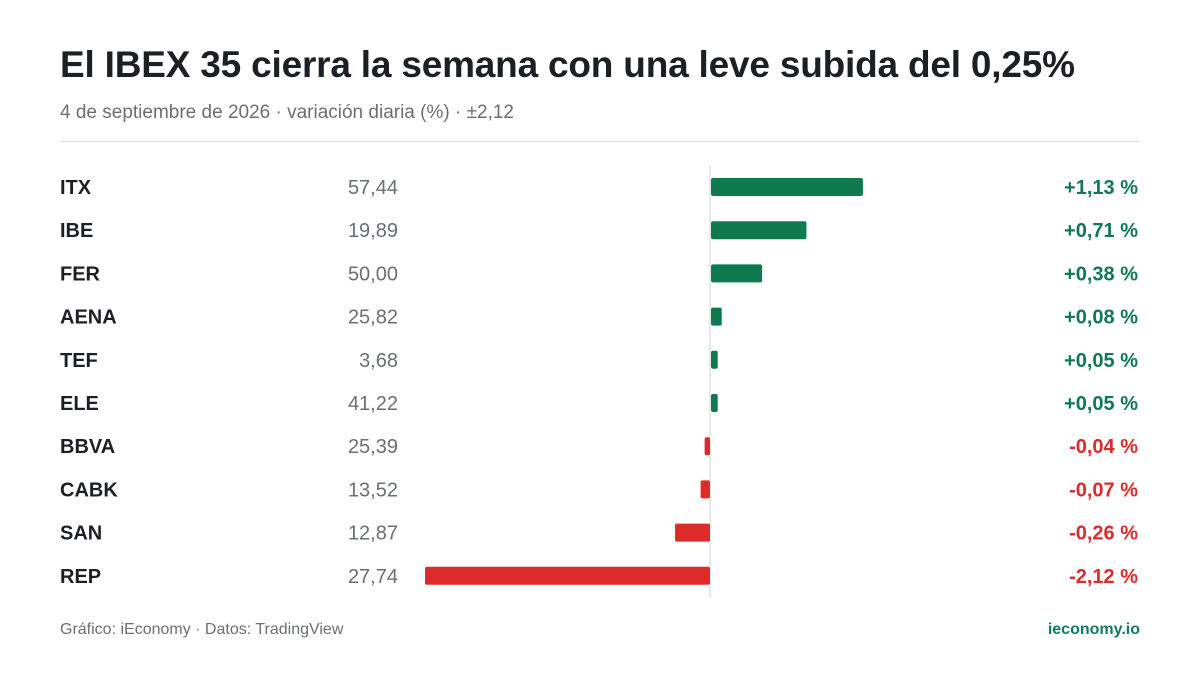 This screenshot has height=675, width=1200. I want to click on source-credit: Gráfico: iEconomy · Datos: TradingView, so click(202, 629).